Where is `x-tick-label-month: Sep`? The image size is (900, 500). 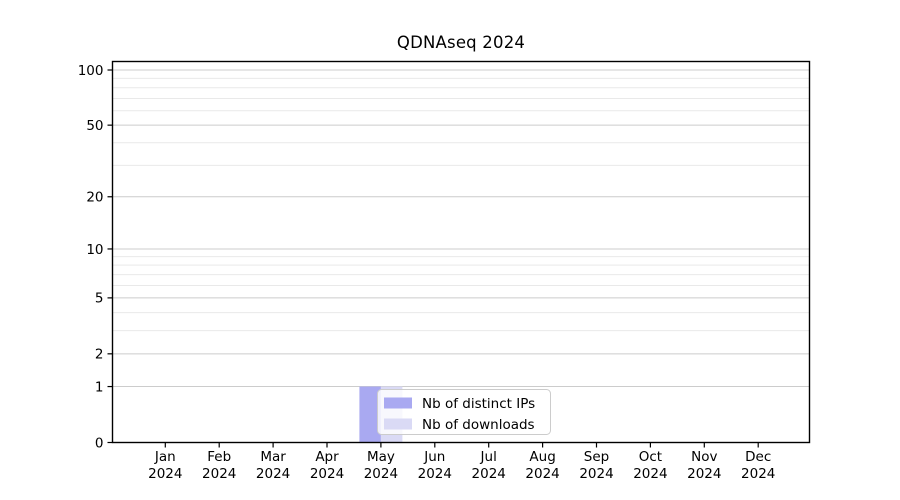 x-tick-label-month: Sep is located at coordinates (596, 457).